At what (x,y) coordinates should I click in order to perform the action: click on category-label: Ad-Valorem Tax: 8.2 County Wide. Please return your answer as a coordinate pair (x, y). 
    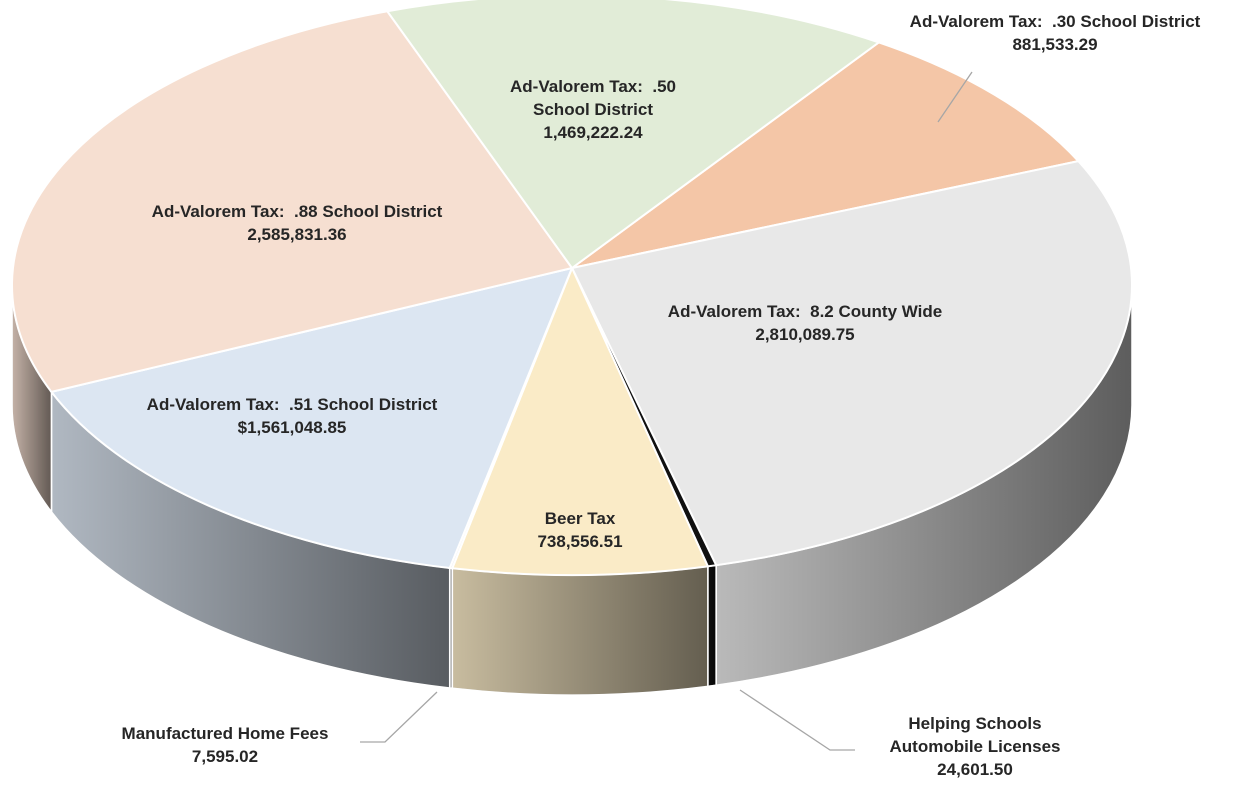
    Looking at the image, I should click on (805, 311).